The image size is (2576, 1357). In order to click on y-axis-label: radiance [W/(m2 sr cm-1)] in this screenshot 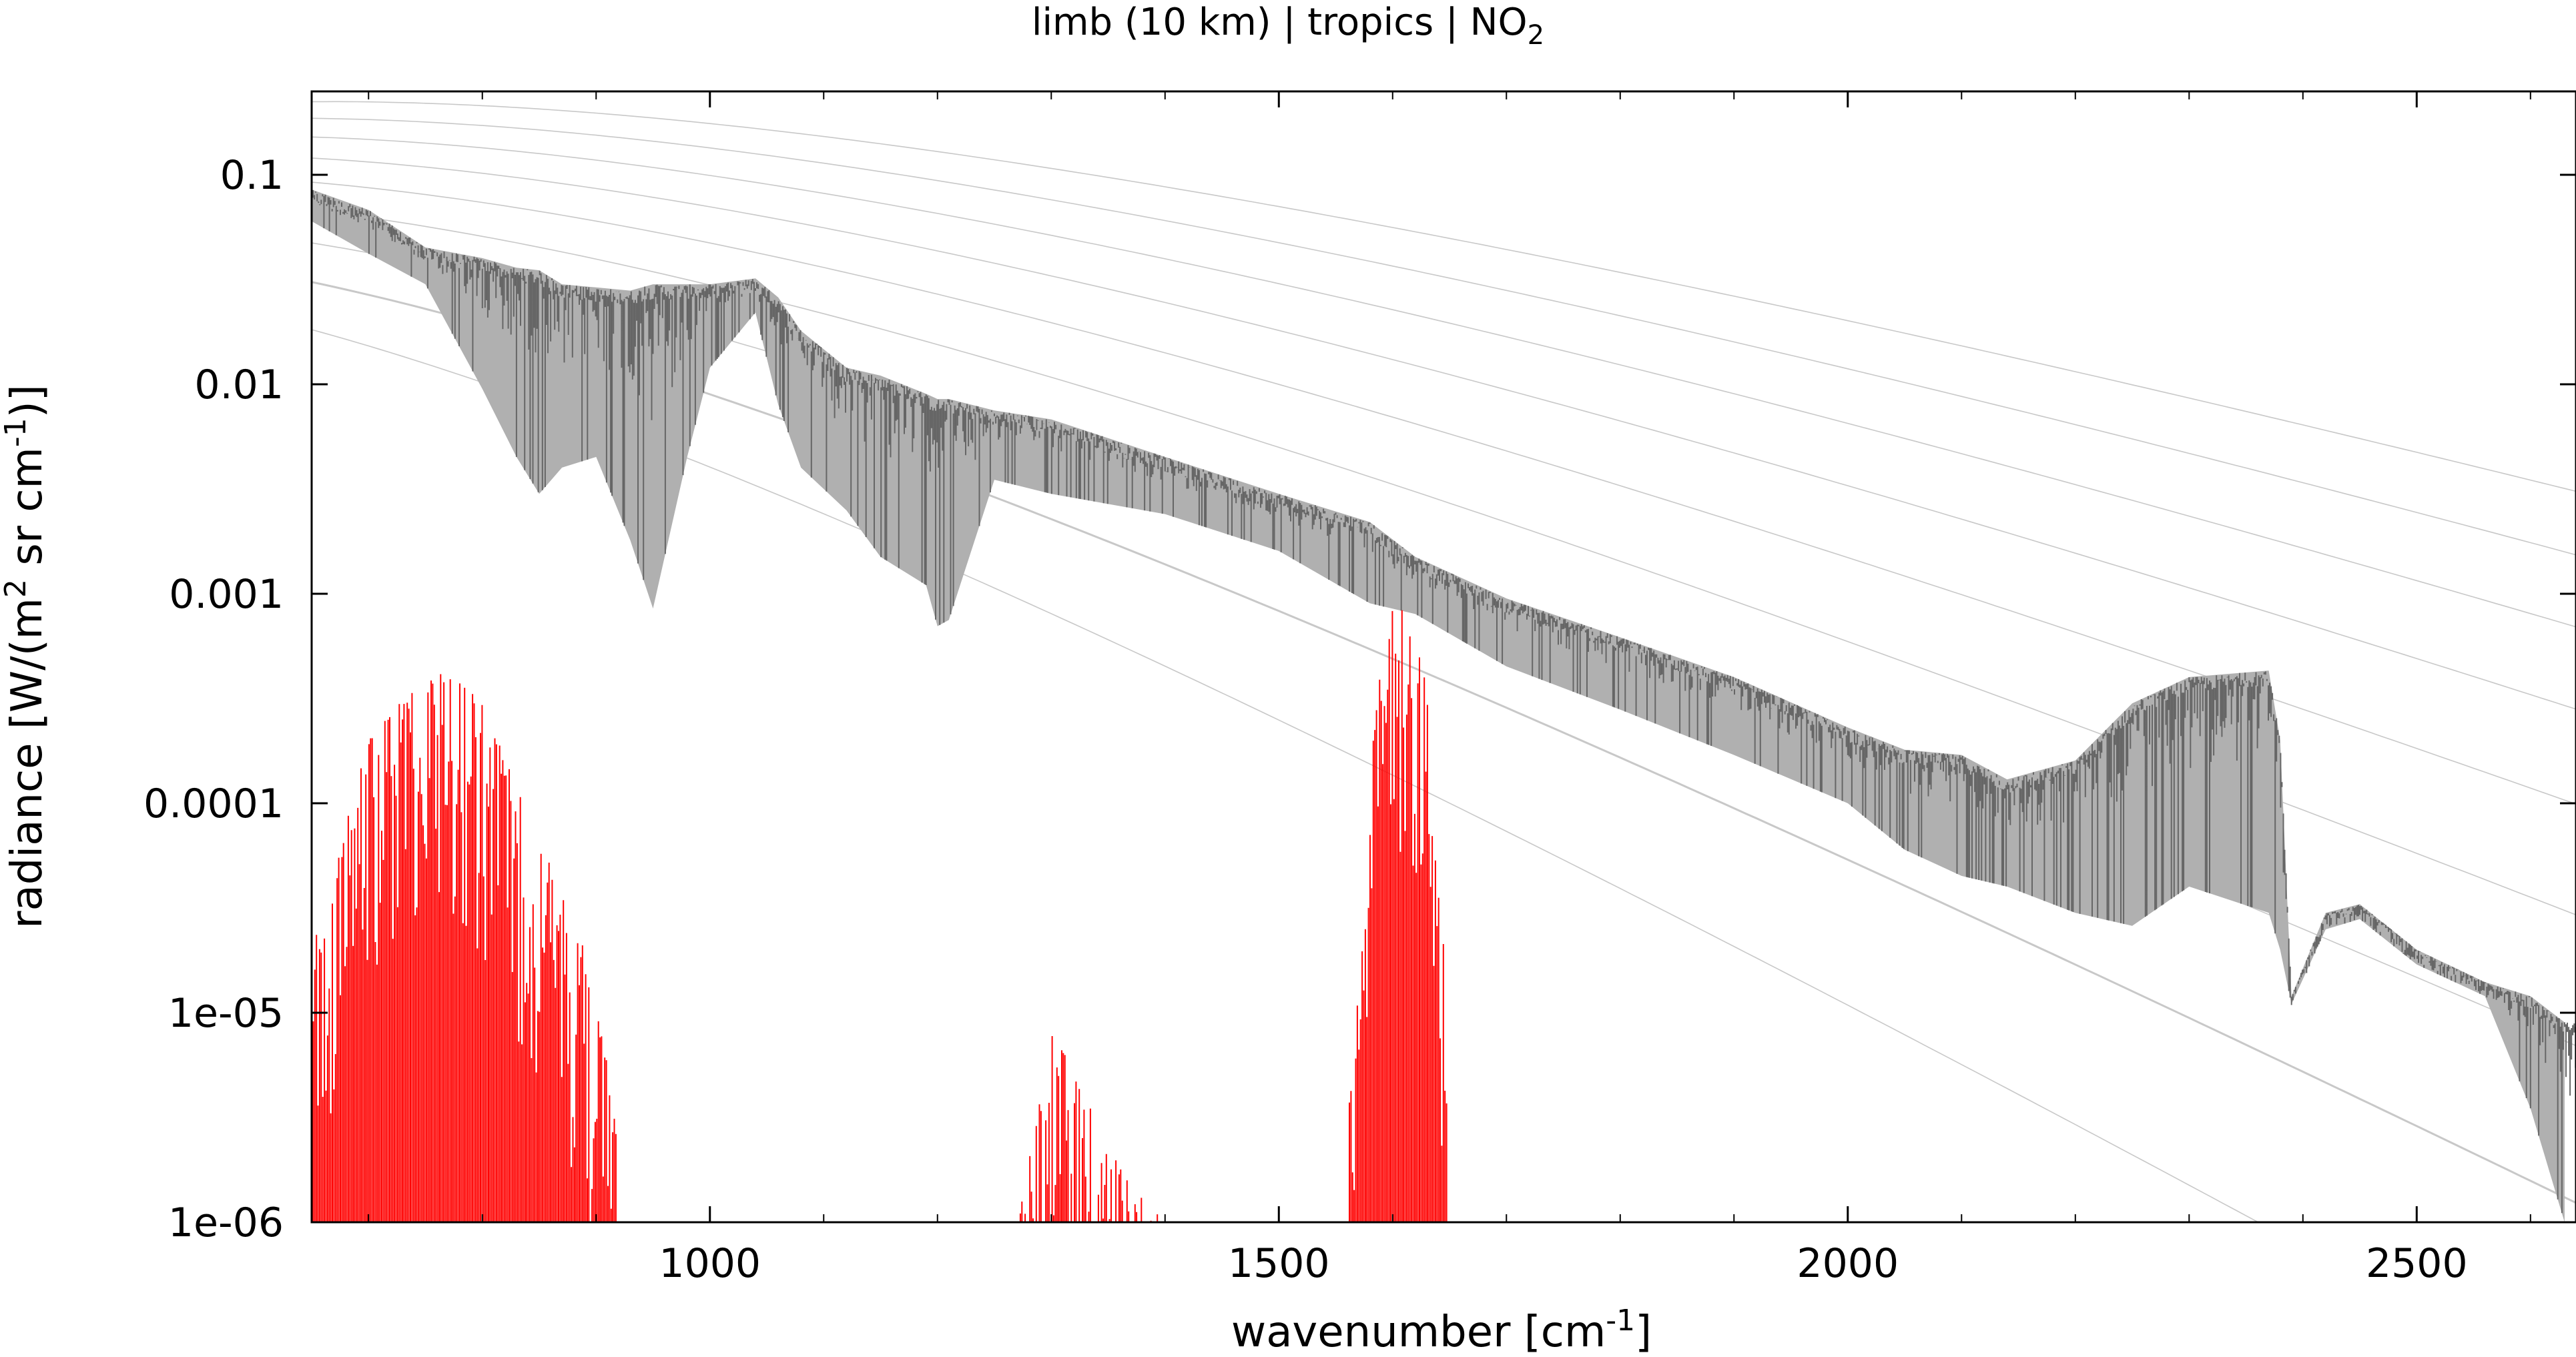, I will do `click(26, 656)`.